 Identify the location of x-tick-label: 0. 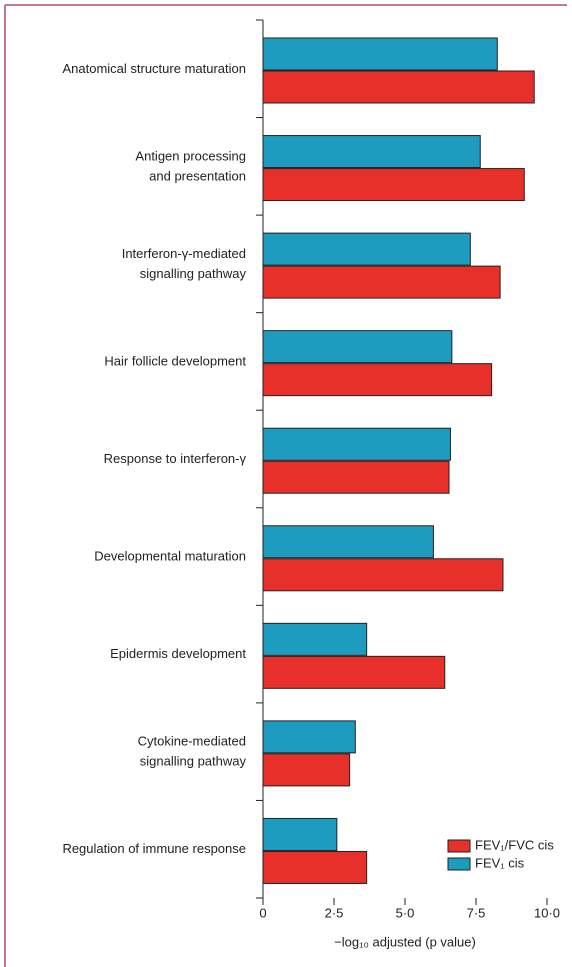
(262, 912).